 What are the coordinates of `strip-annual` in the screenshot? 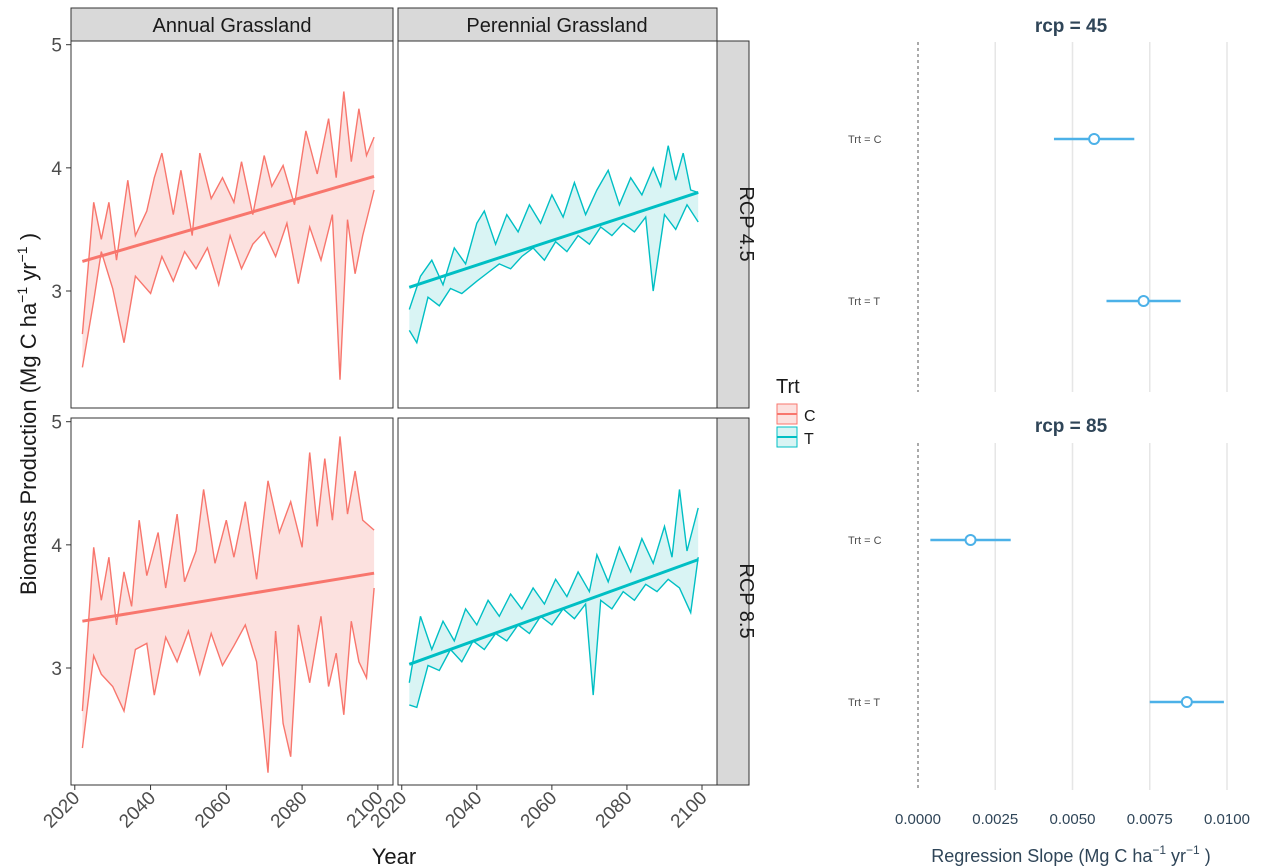 It's located at (232, 24).